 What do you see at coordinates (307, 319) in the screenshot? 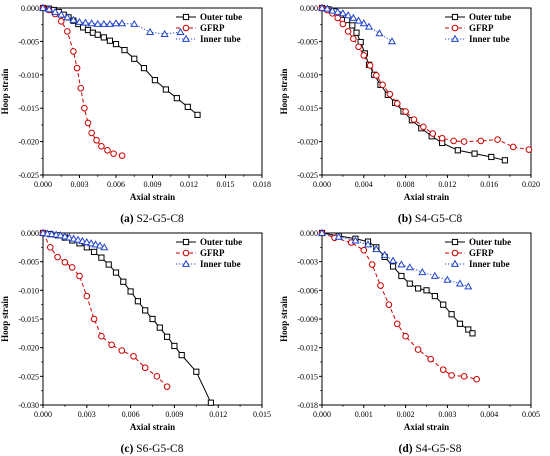
I see `y-tick-label: -0.009` at bounding box center [307, 319].